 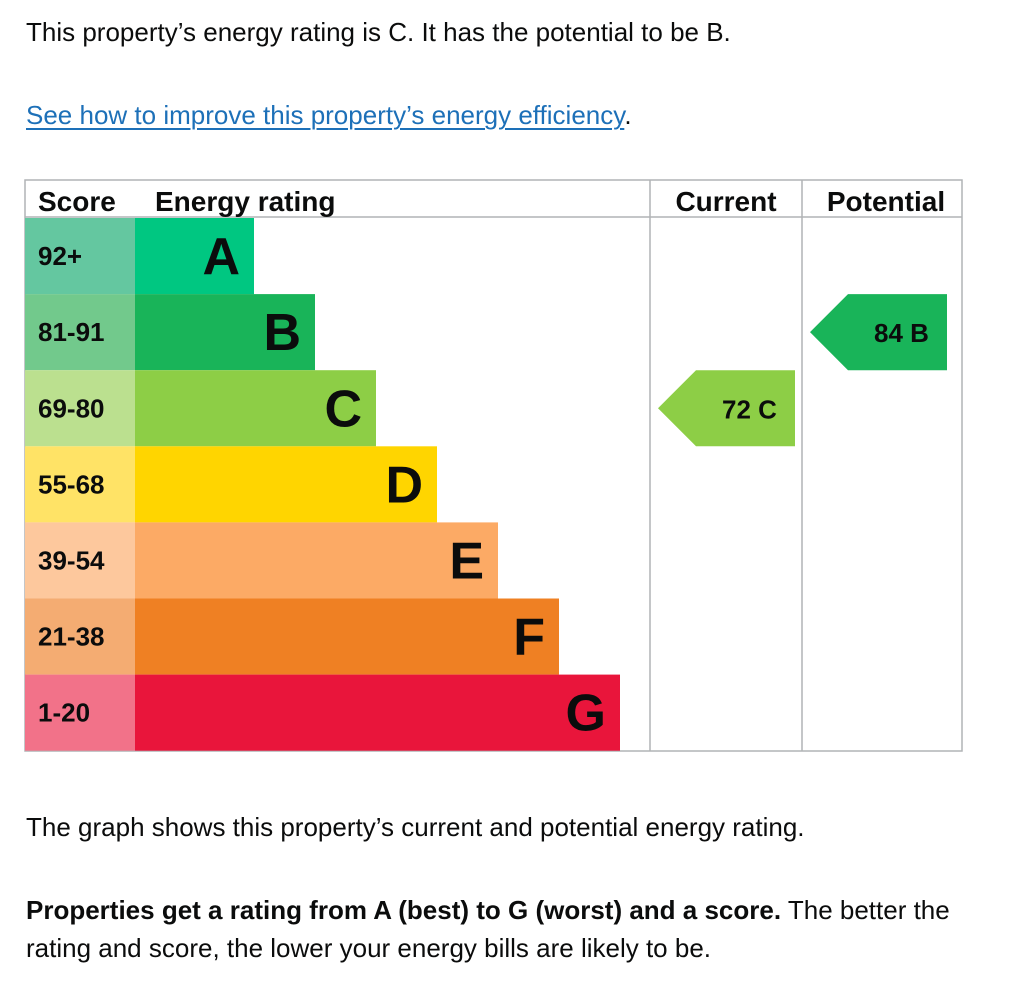 I want to click on score-cell-f, so click(x=80, y=636).